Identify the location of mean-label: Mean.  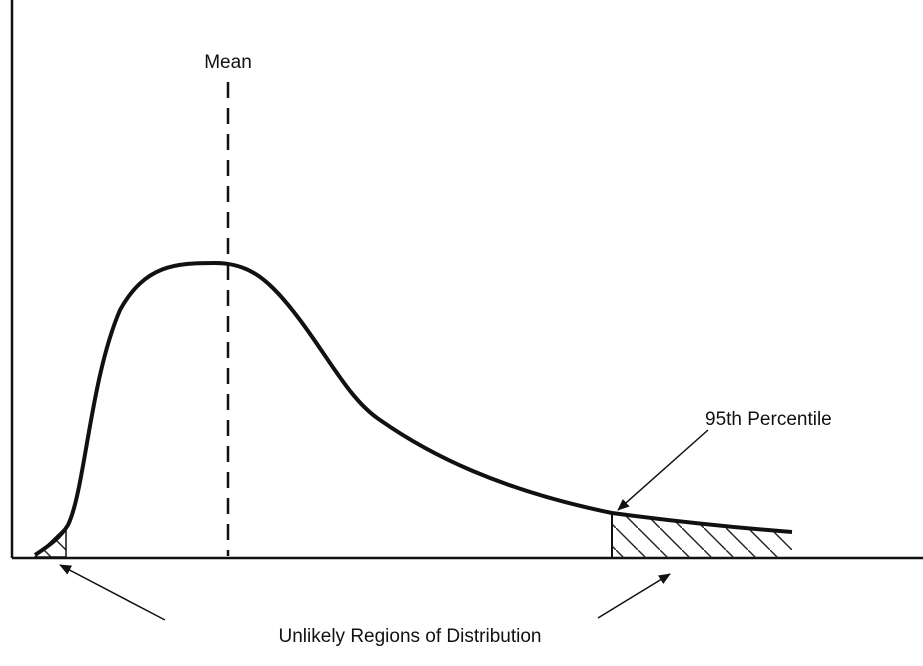
(228, 62).